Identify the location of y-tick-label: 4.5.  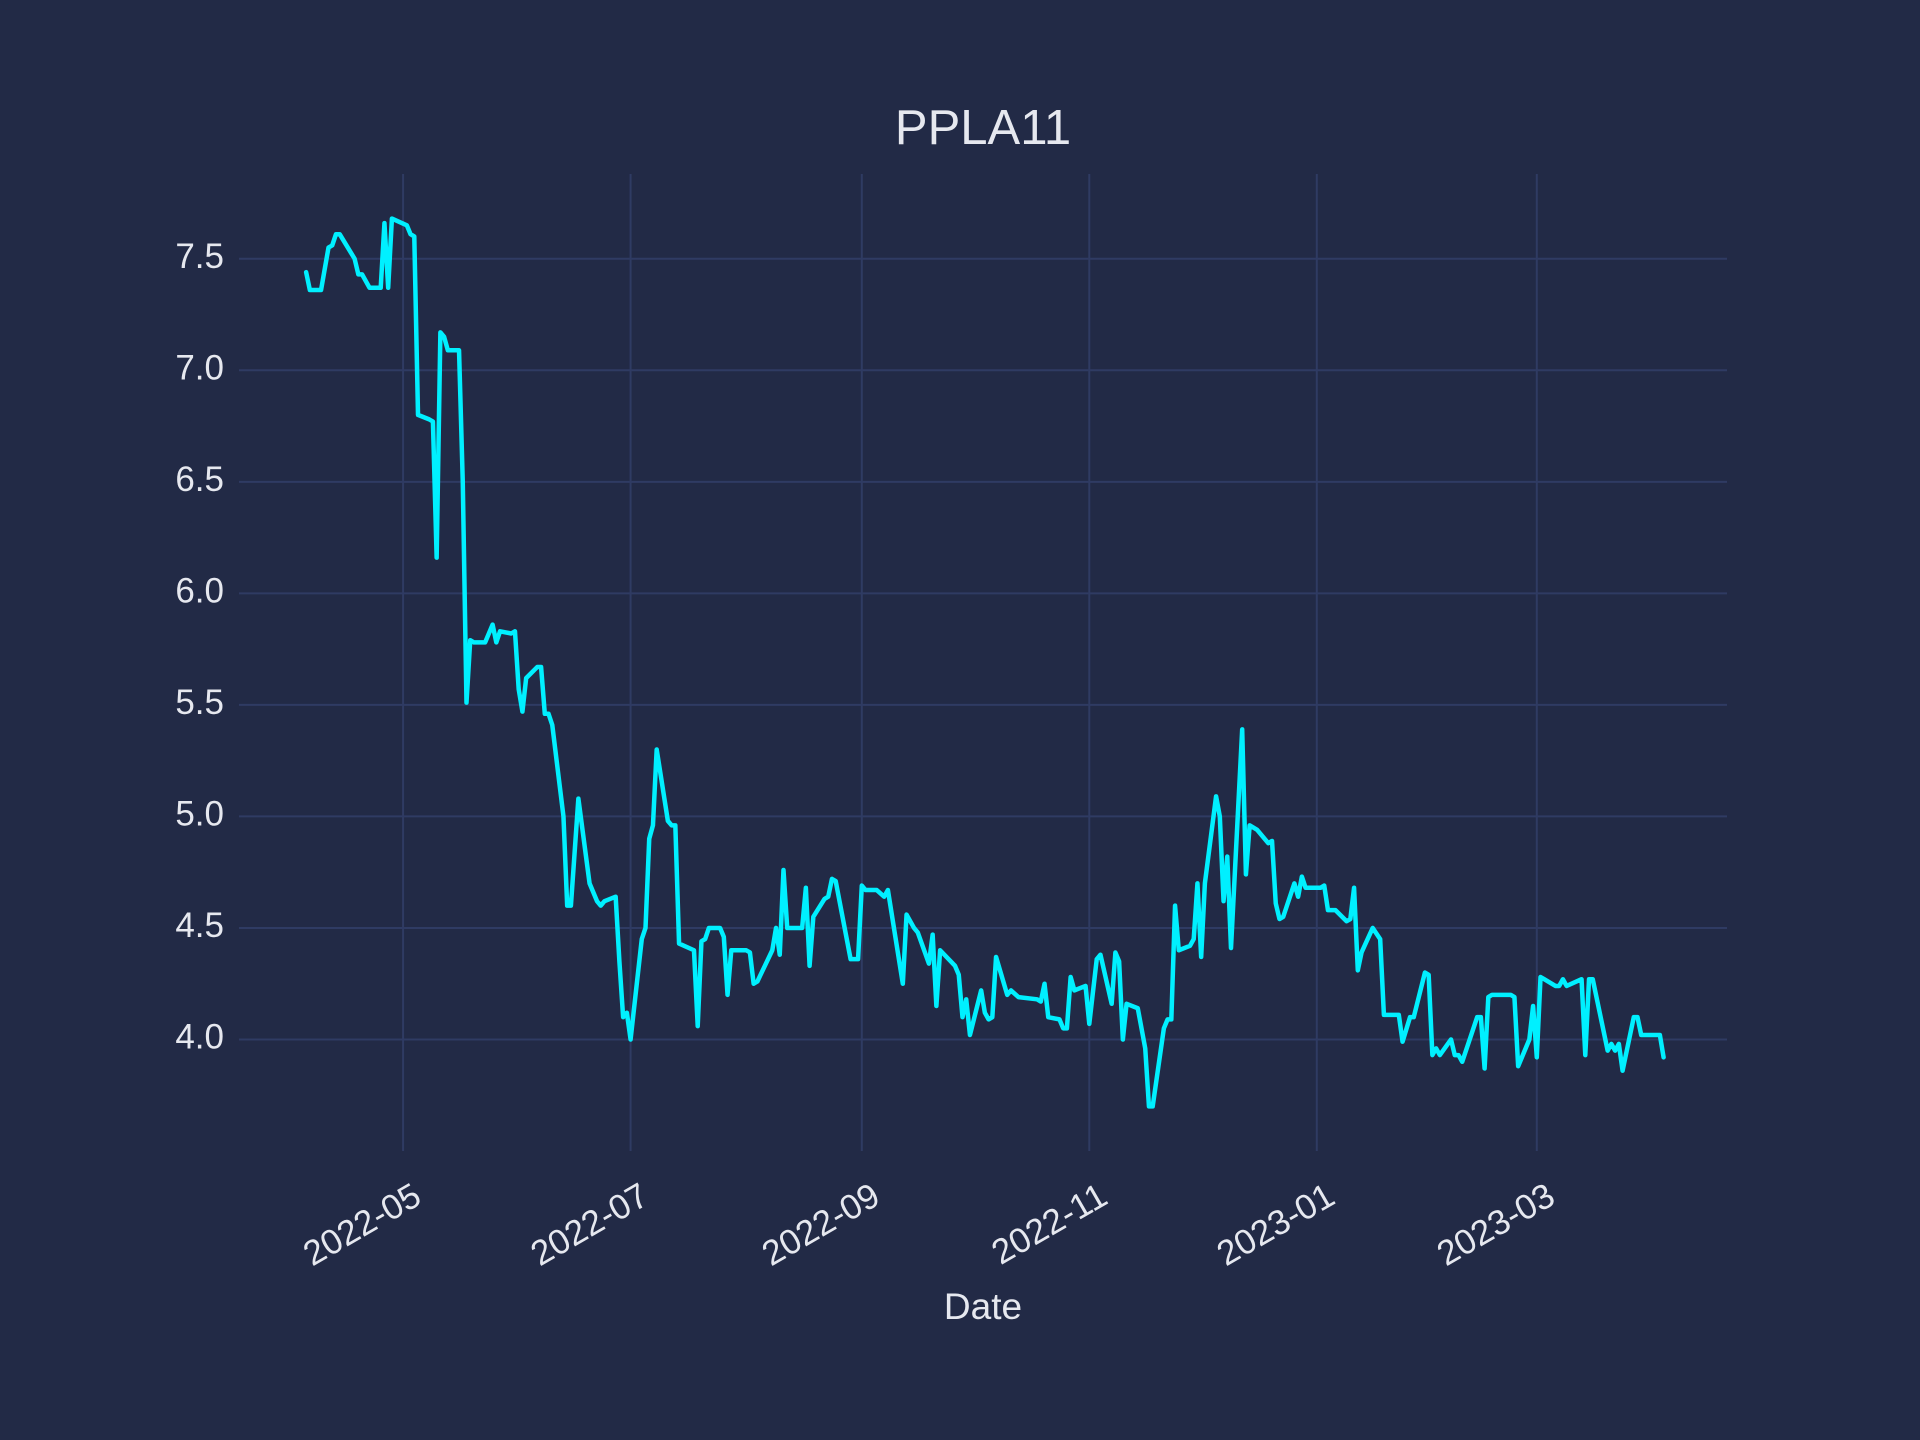
(199, 925).